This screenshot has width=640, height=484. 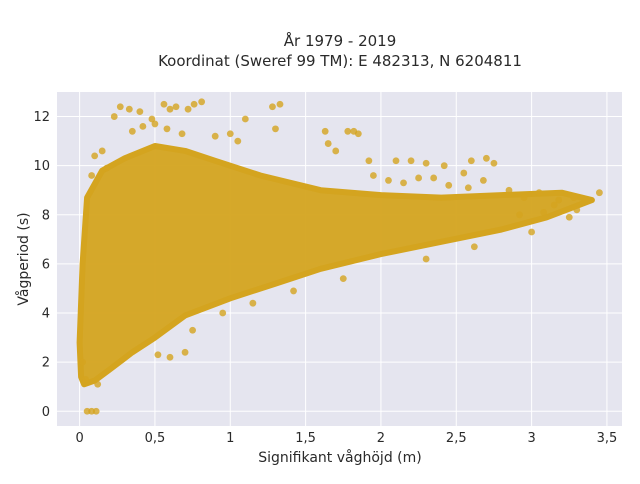 What do you see at coordinates (456, 438) in the screenshot?
I see `x-tick-label: 2,5` at bounding box center [456, 438].